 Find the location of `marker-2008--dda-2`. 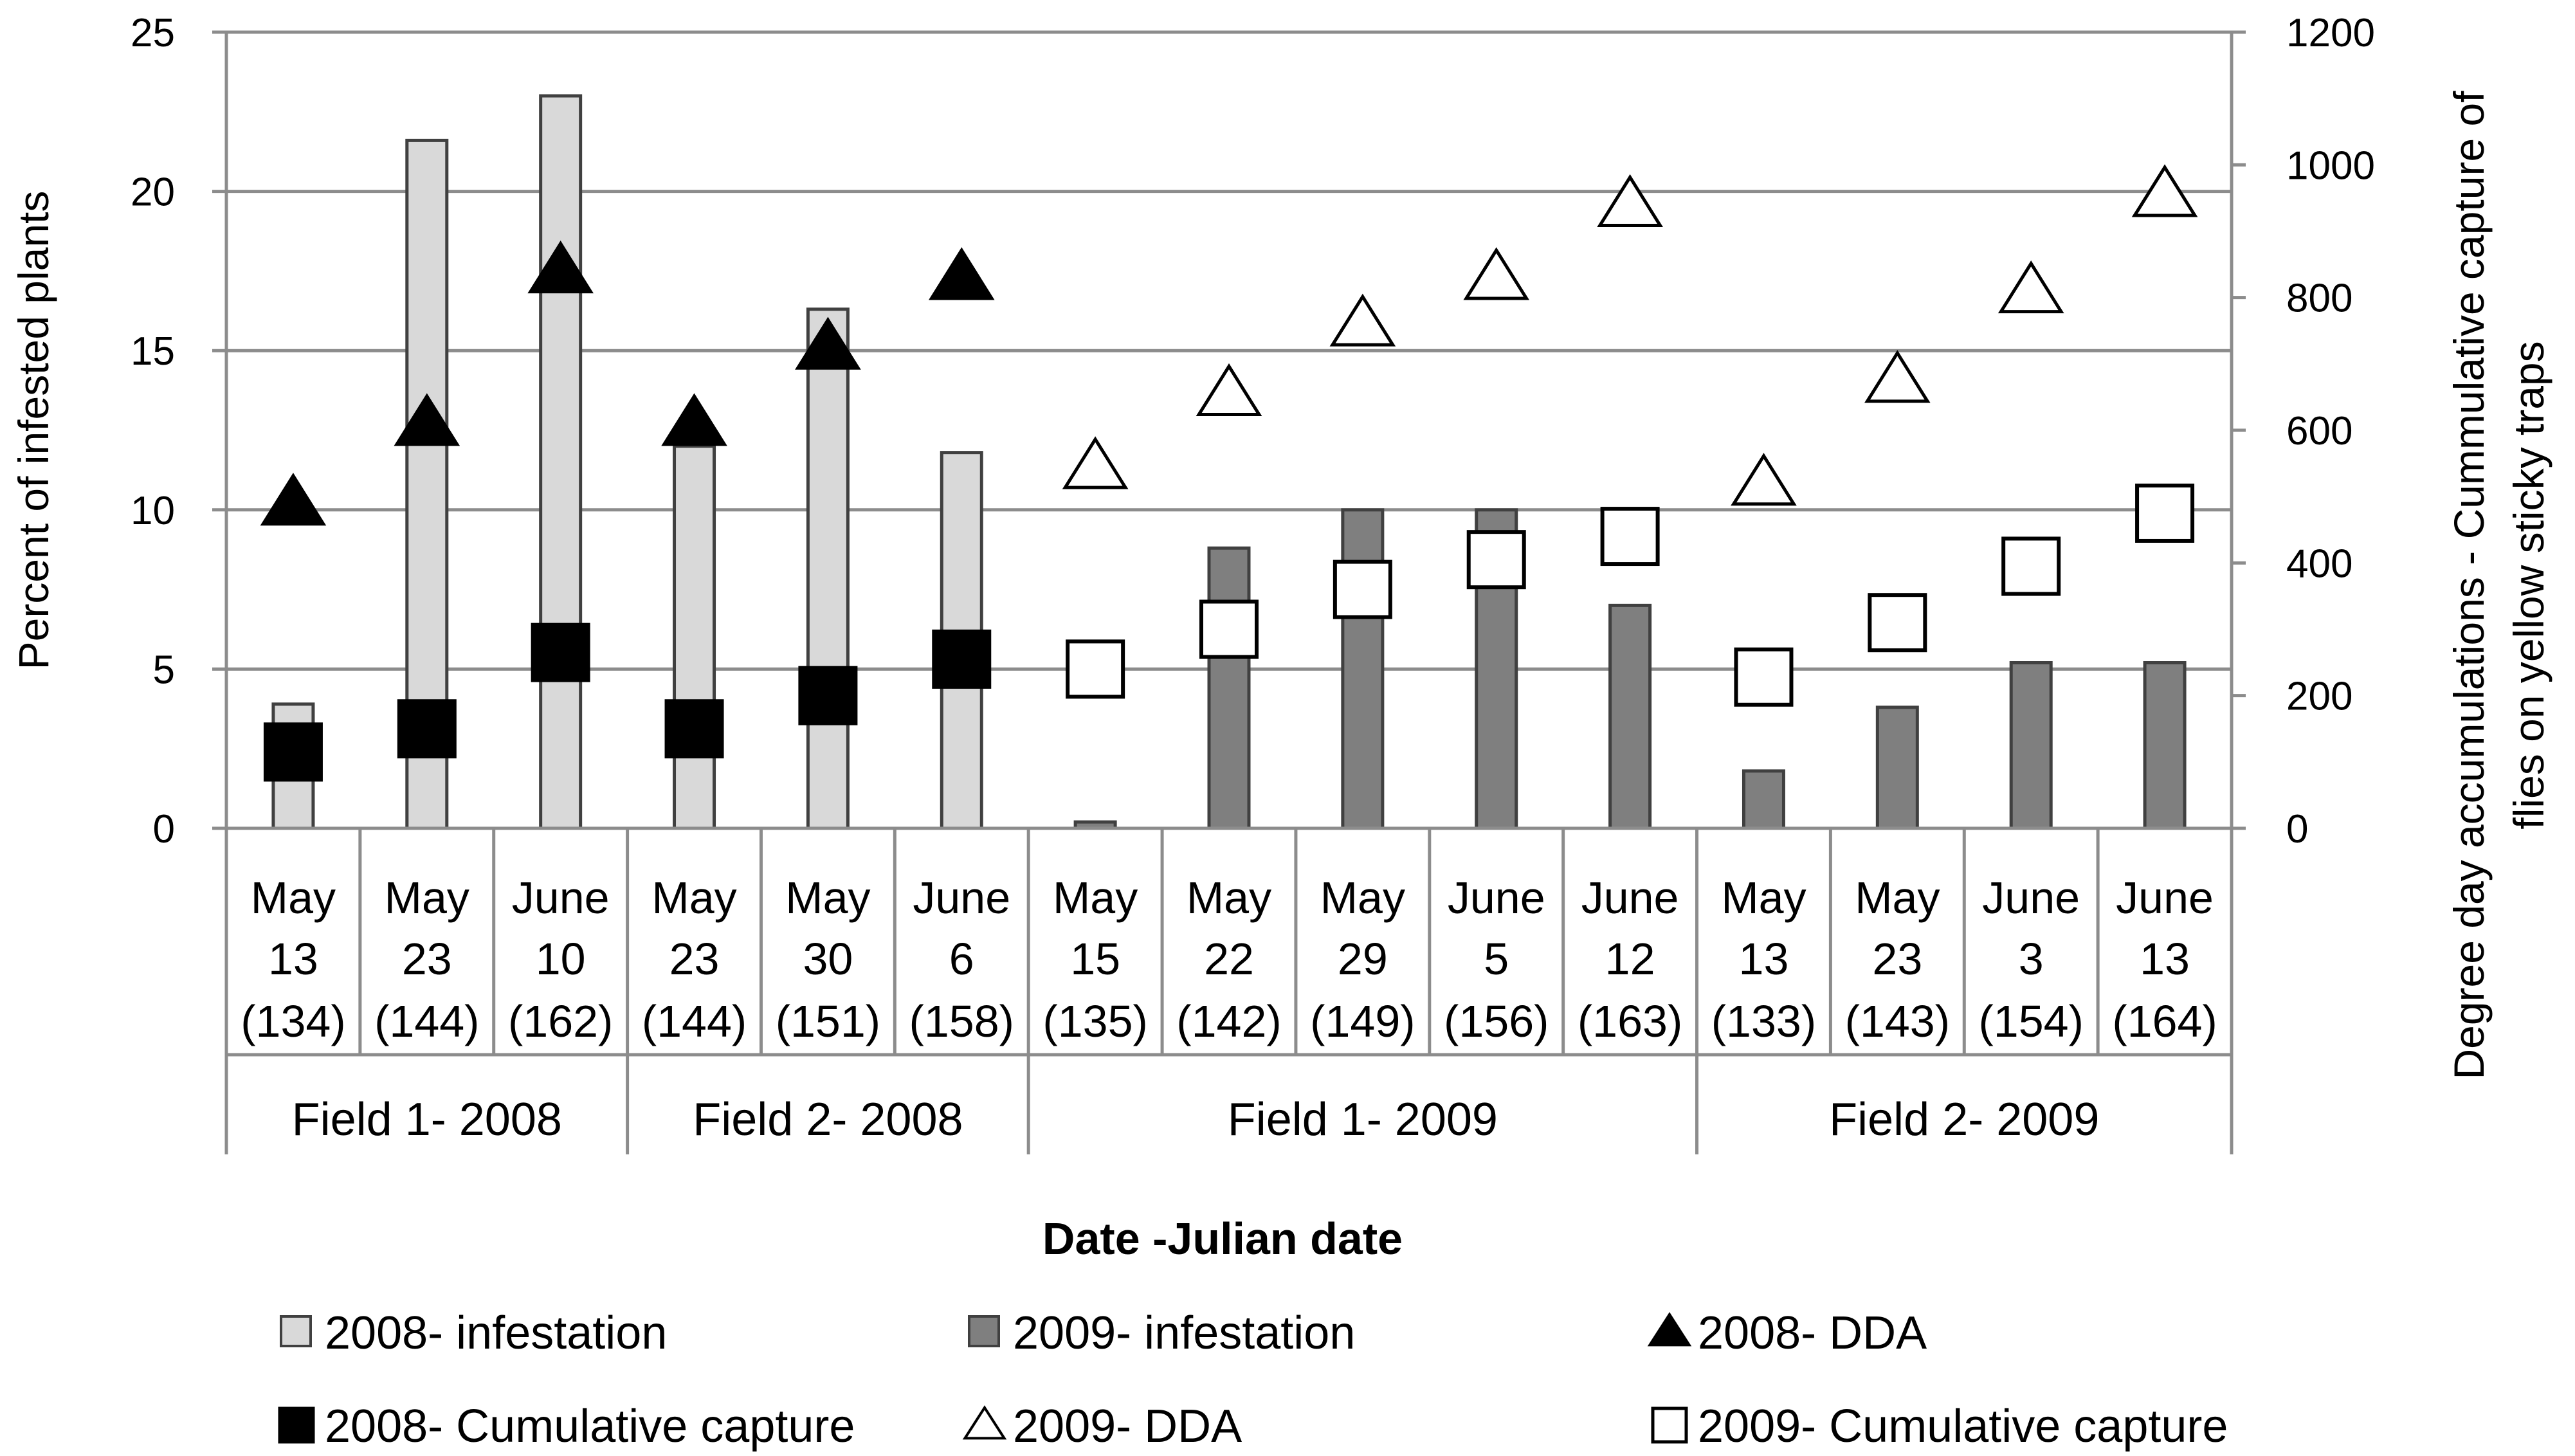

marker-2008--dda-2 is located at coordinates (560, 267).